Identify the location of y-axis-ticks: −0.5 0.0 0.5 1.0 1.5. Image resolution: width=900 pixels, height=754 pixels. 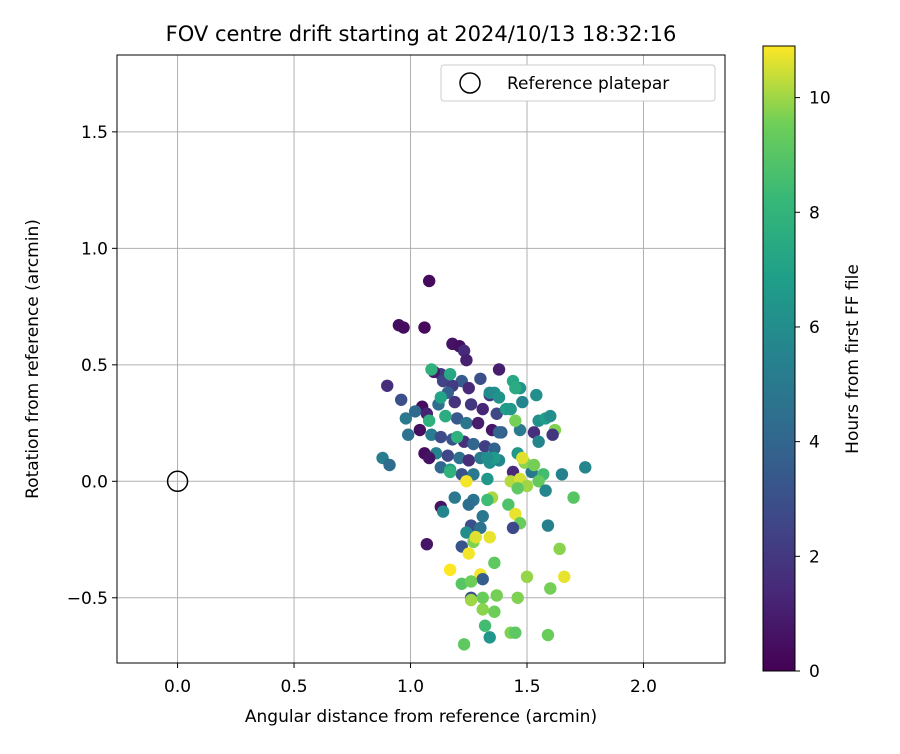
(92, 366).